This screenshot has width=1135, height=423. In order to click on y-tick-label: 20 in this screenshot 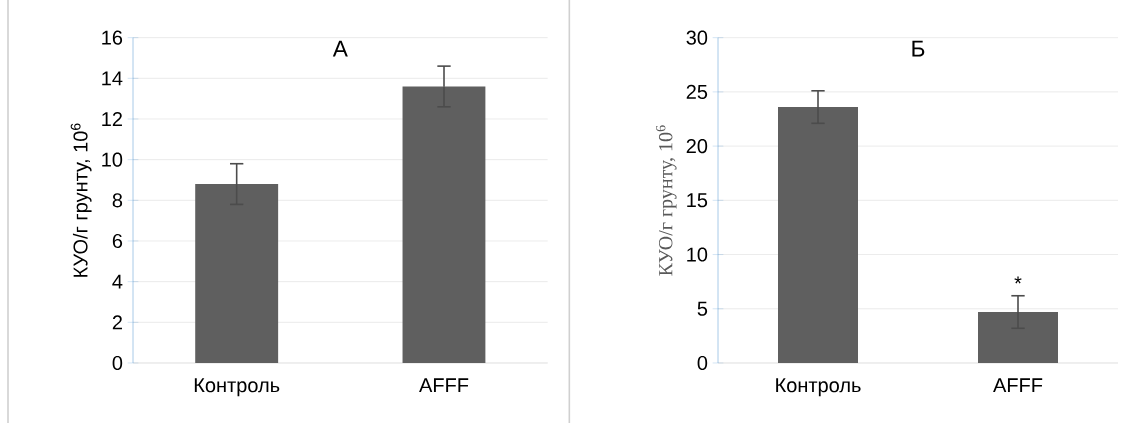, I will do `click(697, 146)`.